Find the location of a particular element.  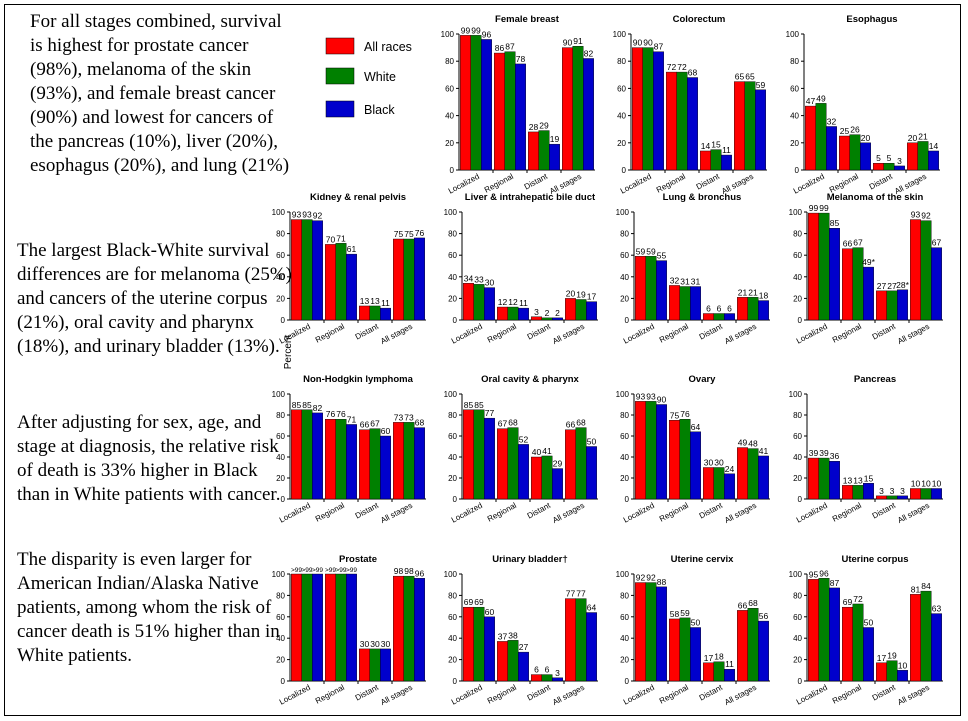

bar-ovary-localized-all-races is located at coordinates (640, 450).